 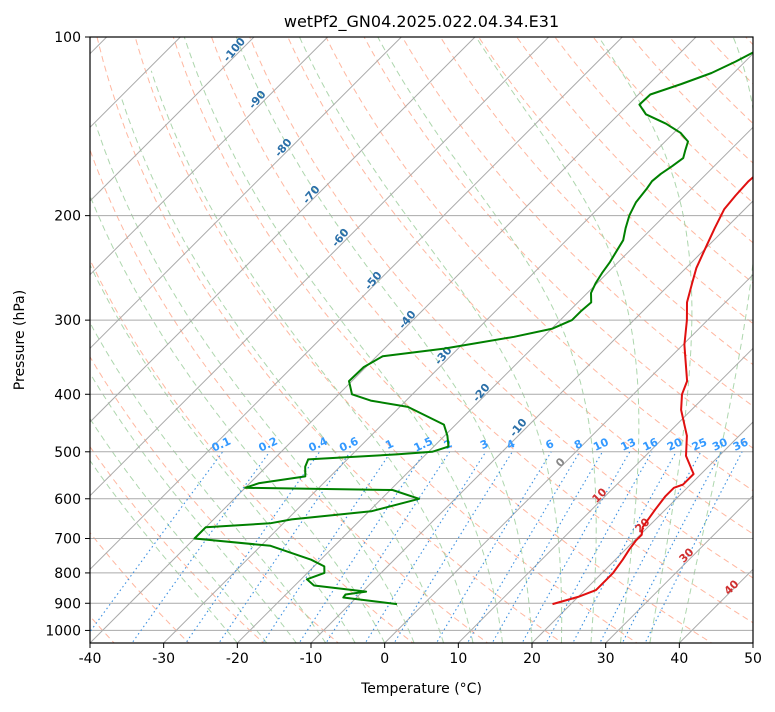 What do you see at coordinates (90, 659) in the screenshot?
I see `x-tick-label: -40` at bounding box center [90, 659].